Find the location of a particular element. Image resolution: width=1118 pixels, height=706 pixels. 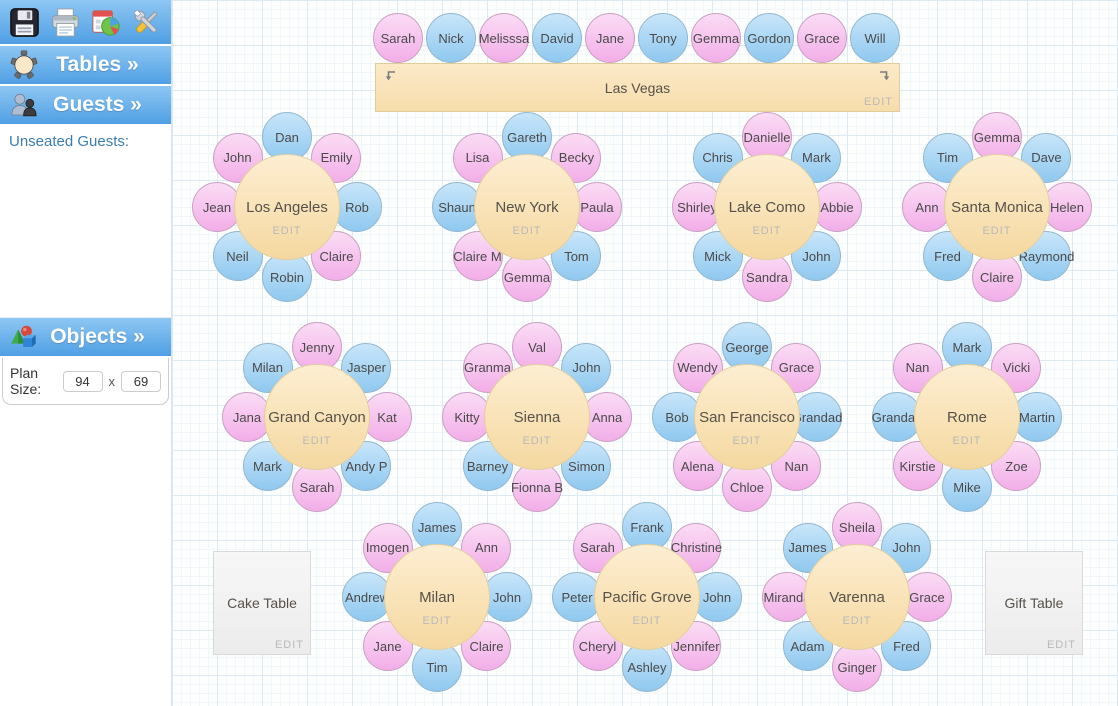

guest-seat-mike: Mike is located at coordinates (967, 487).